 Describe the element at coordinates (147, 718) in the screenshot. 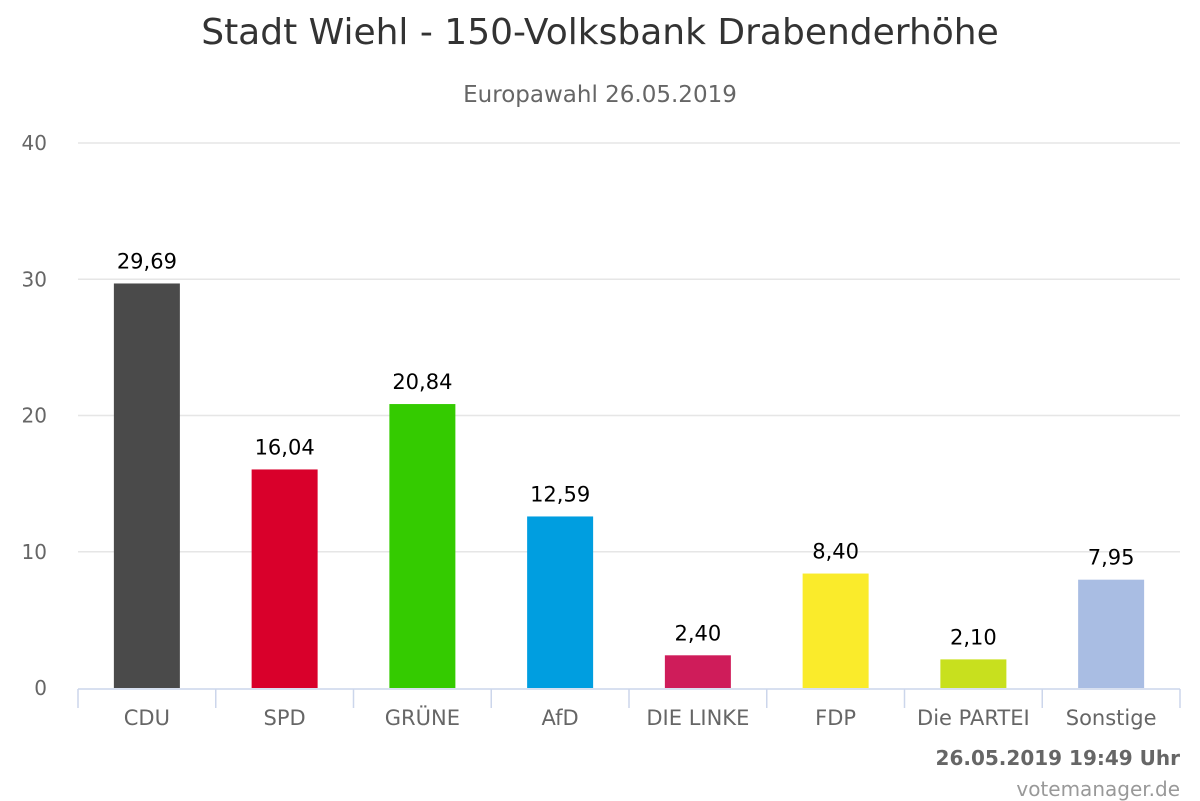

I see `x-tick-label: CDU` at that location.